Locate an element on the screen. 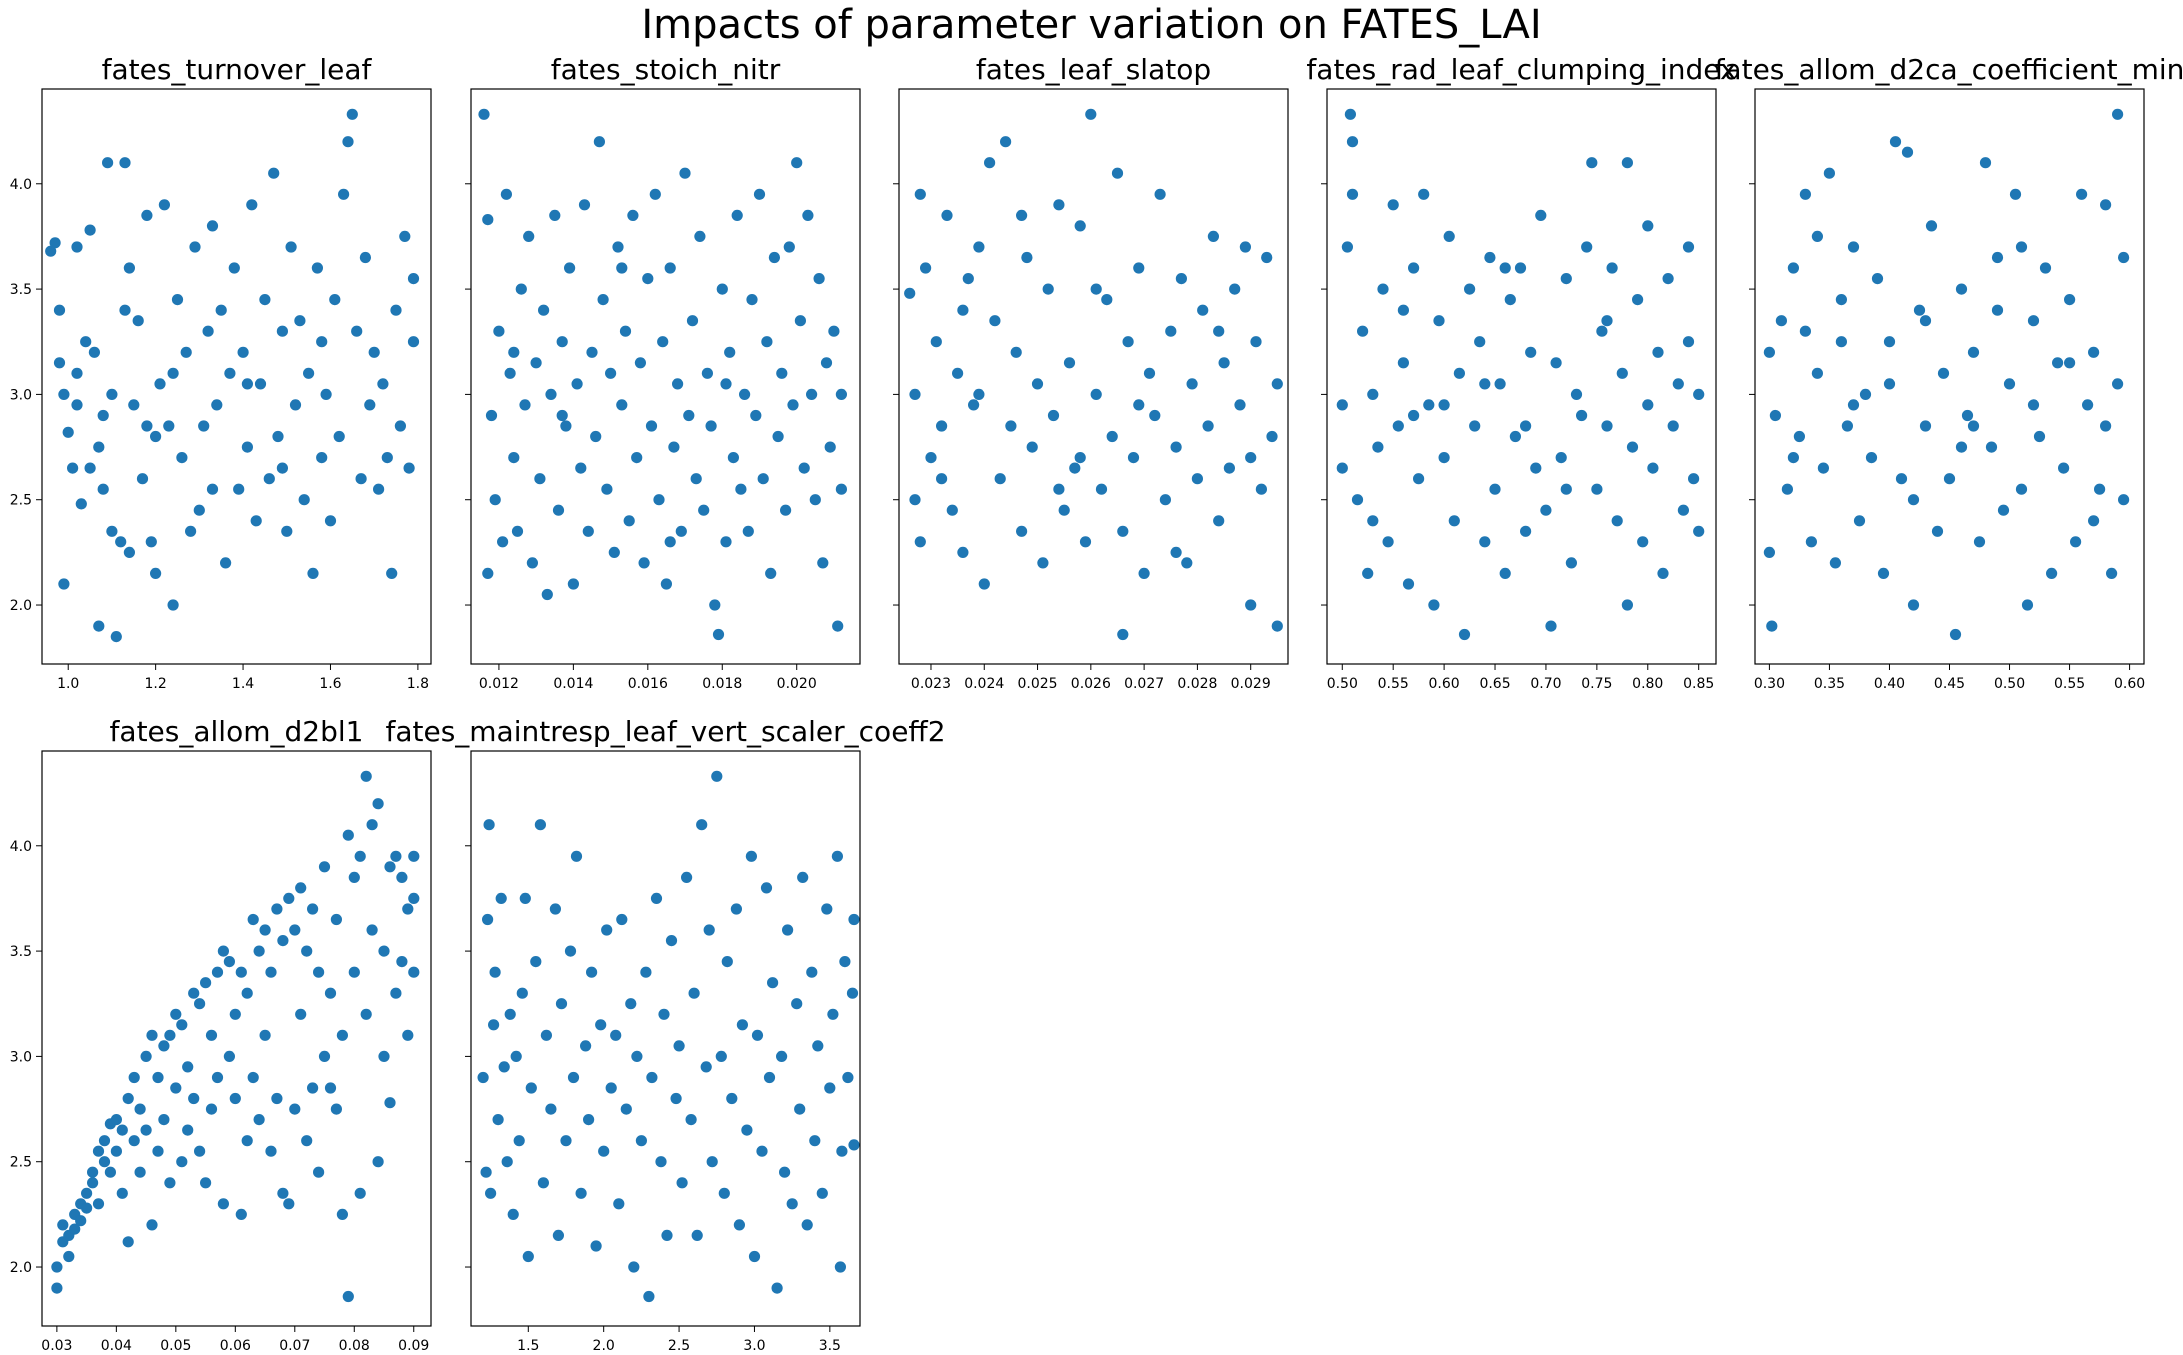 This screenshot has height=1355, width=2183. x-tick-label: 0.60 is located at coordinates (2129, 684).